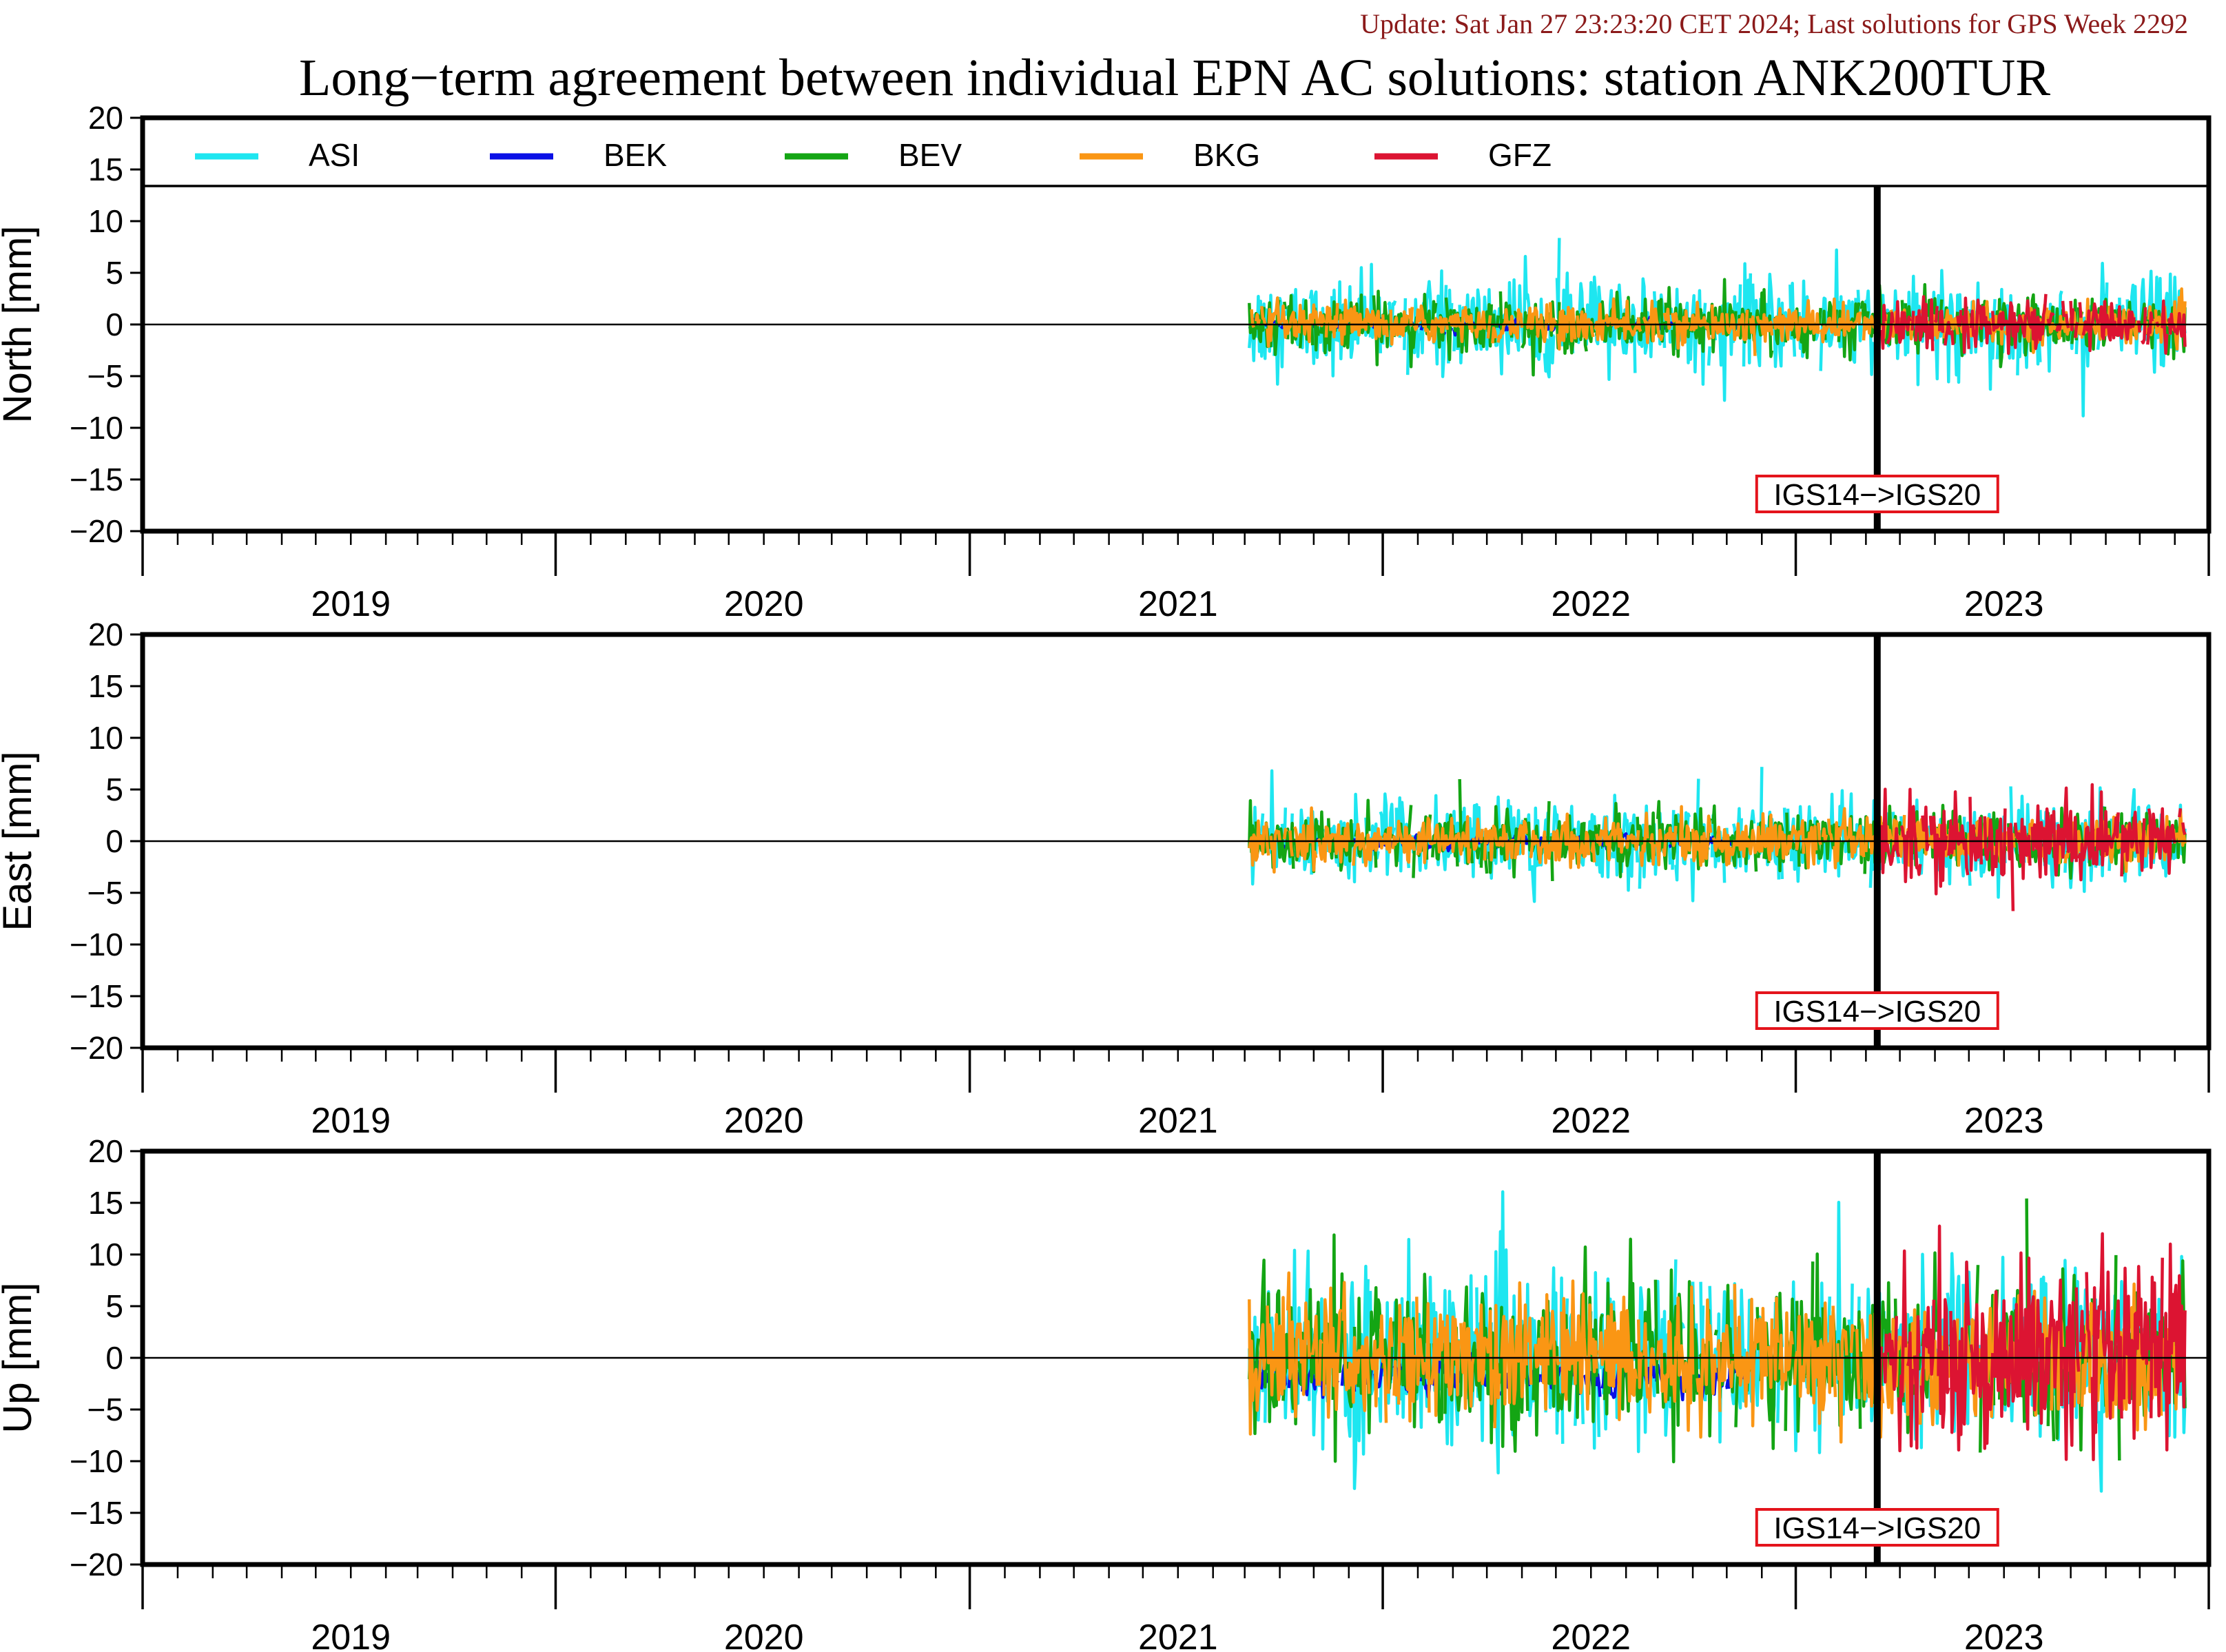  What do you see at coordinates (930, 155) in the screenshot?
I see `legend-label-bev: BEV` at bounding box center [930, 155].